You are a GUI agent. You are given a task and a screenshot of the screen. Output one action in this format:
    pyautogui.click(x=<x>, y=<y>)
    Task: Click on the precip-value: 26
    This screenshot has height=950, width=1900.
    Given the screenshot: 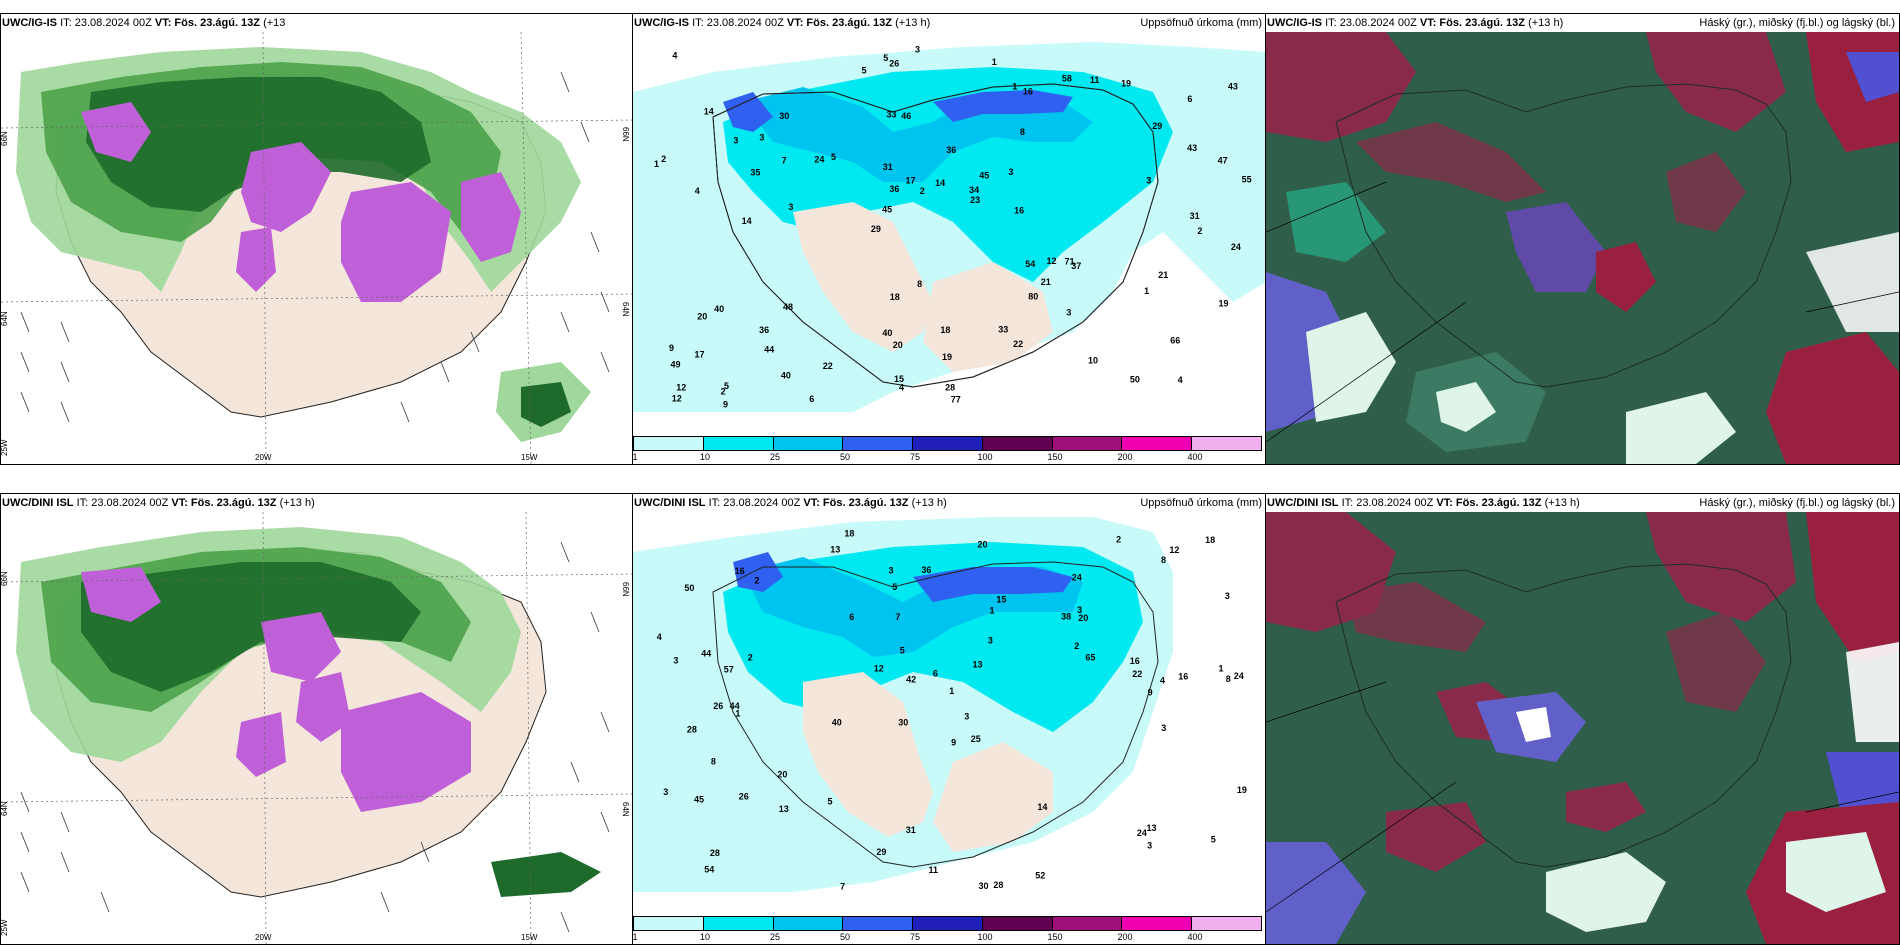 What is the action you would take?
    pyautogui.click(x=894, y=64)
    